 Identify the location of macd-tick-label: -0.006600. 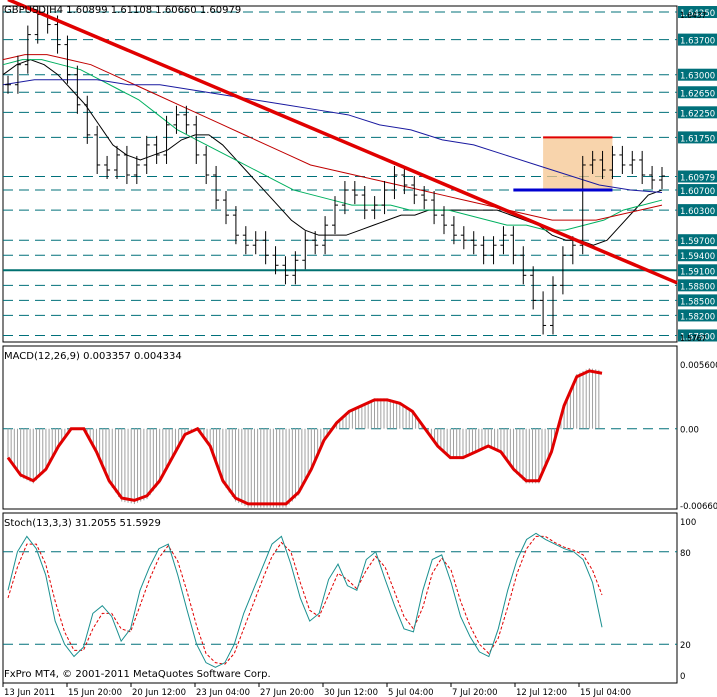
(698, 507).